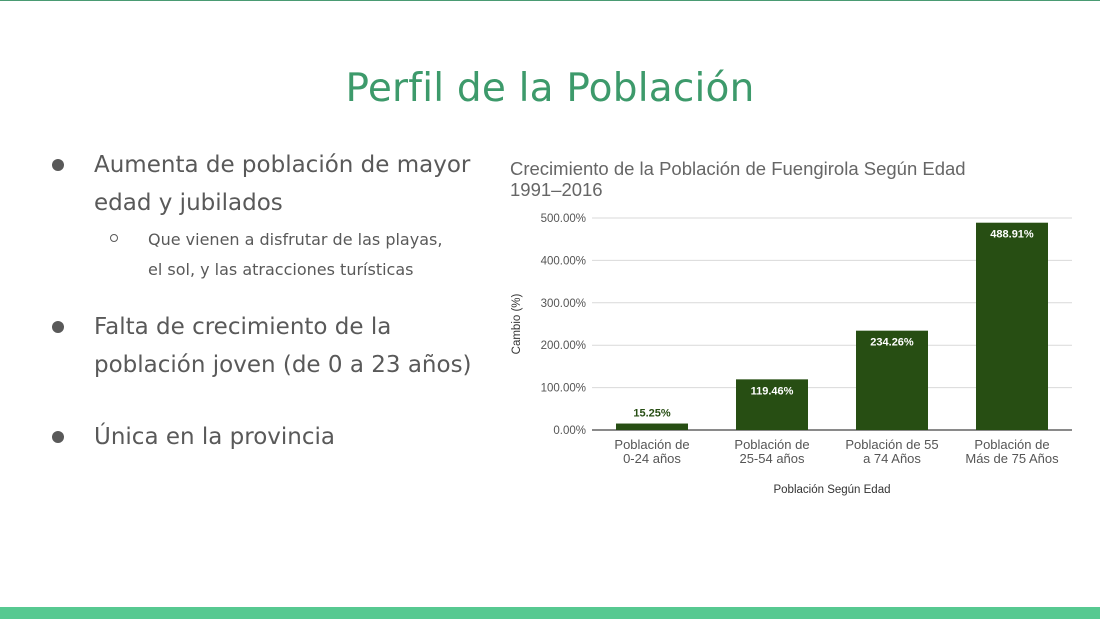  Describe the element at coordinates (569, 431) in the screenshot. I see `y-tick-label: 0.00%` at that location.